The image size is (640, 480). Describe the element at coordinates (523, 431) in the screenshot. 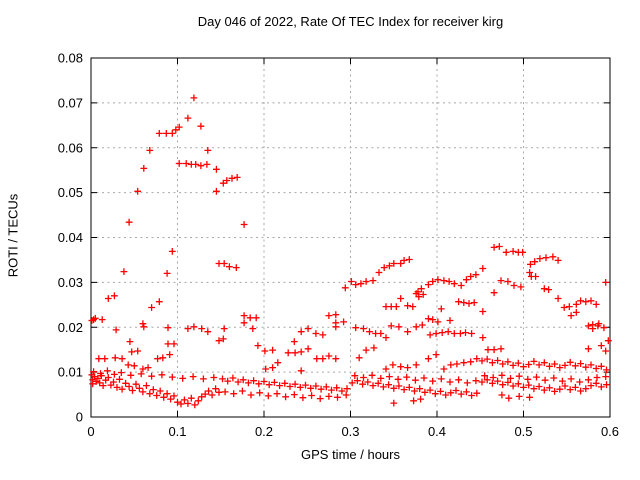

I see `x-tick-label: 0.5` at that location.